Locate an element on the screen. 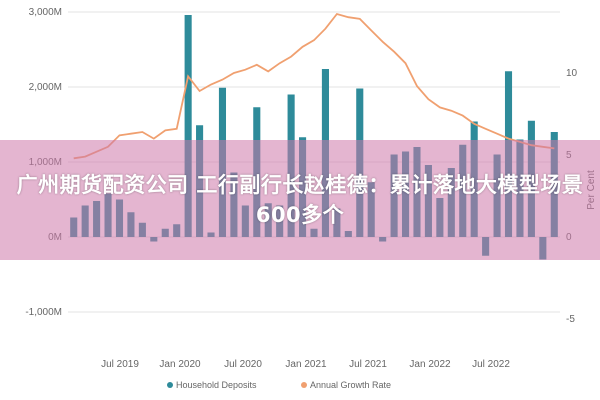 The height and width of the screenshot is (400, 600). x-tick-label: Jul 2022 is located at coordinates (491, 364).